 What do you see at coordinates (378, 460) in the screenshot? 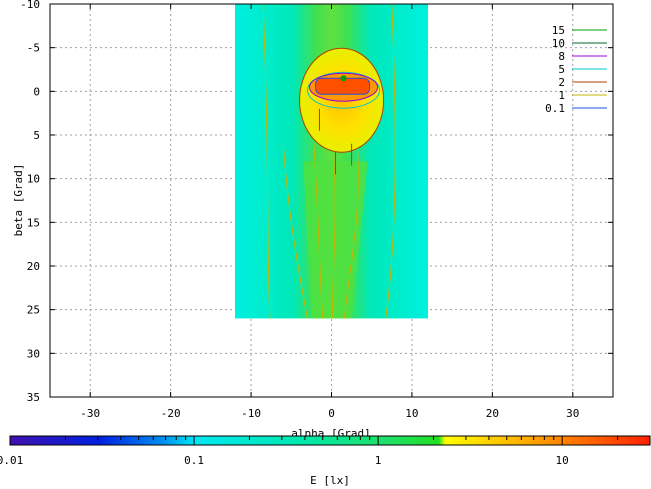
I see `colorbar-tick-label: 1` at bounding box center [378, 460].